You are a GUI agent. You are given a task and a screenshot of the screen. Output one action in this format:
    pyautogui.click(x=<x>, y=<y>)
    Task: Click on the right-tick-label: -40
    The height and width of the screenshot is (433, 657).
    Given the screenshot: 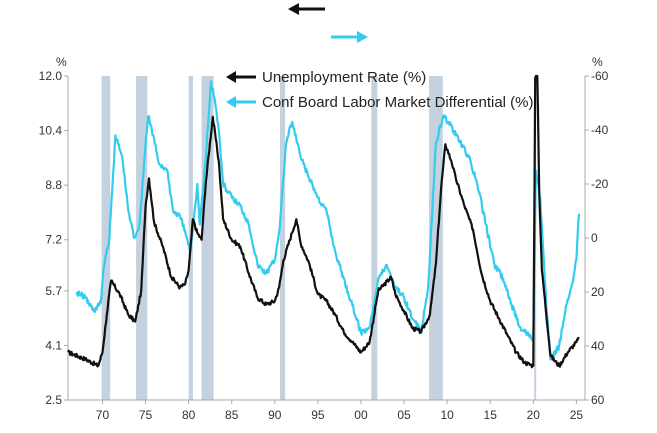 What is the action you would take?
    pyautogui.click(x=600, y=130)
    